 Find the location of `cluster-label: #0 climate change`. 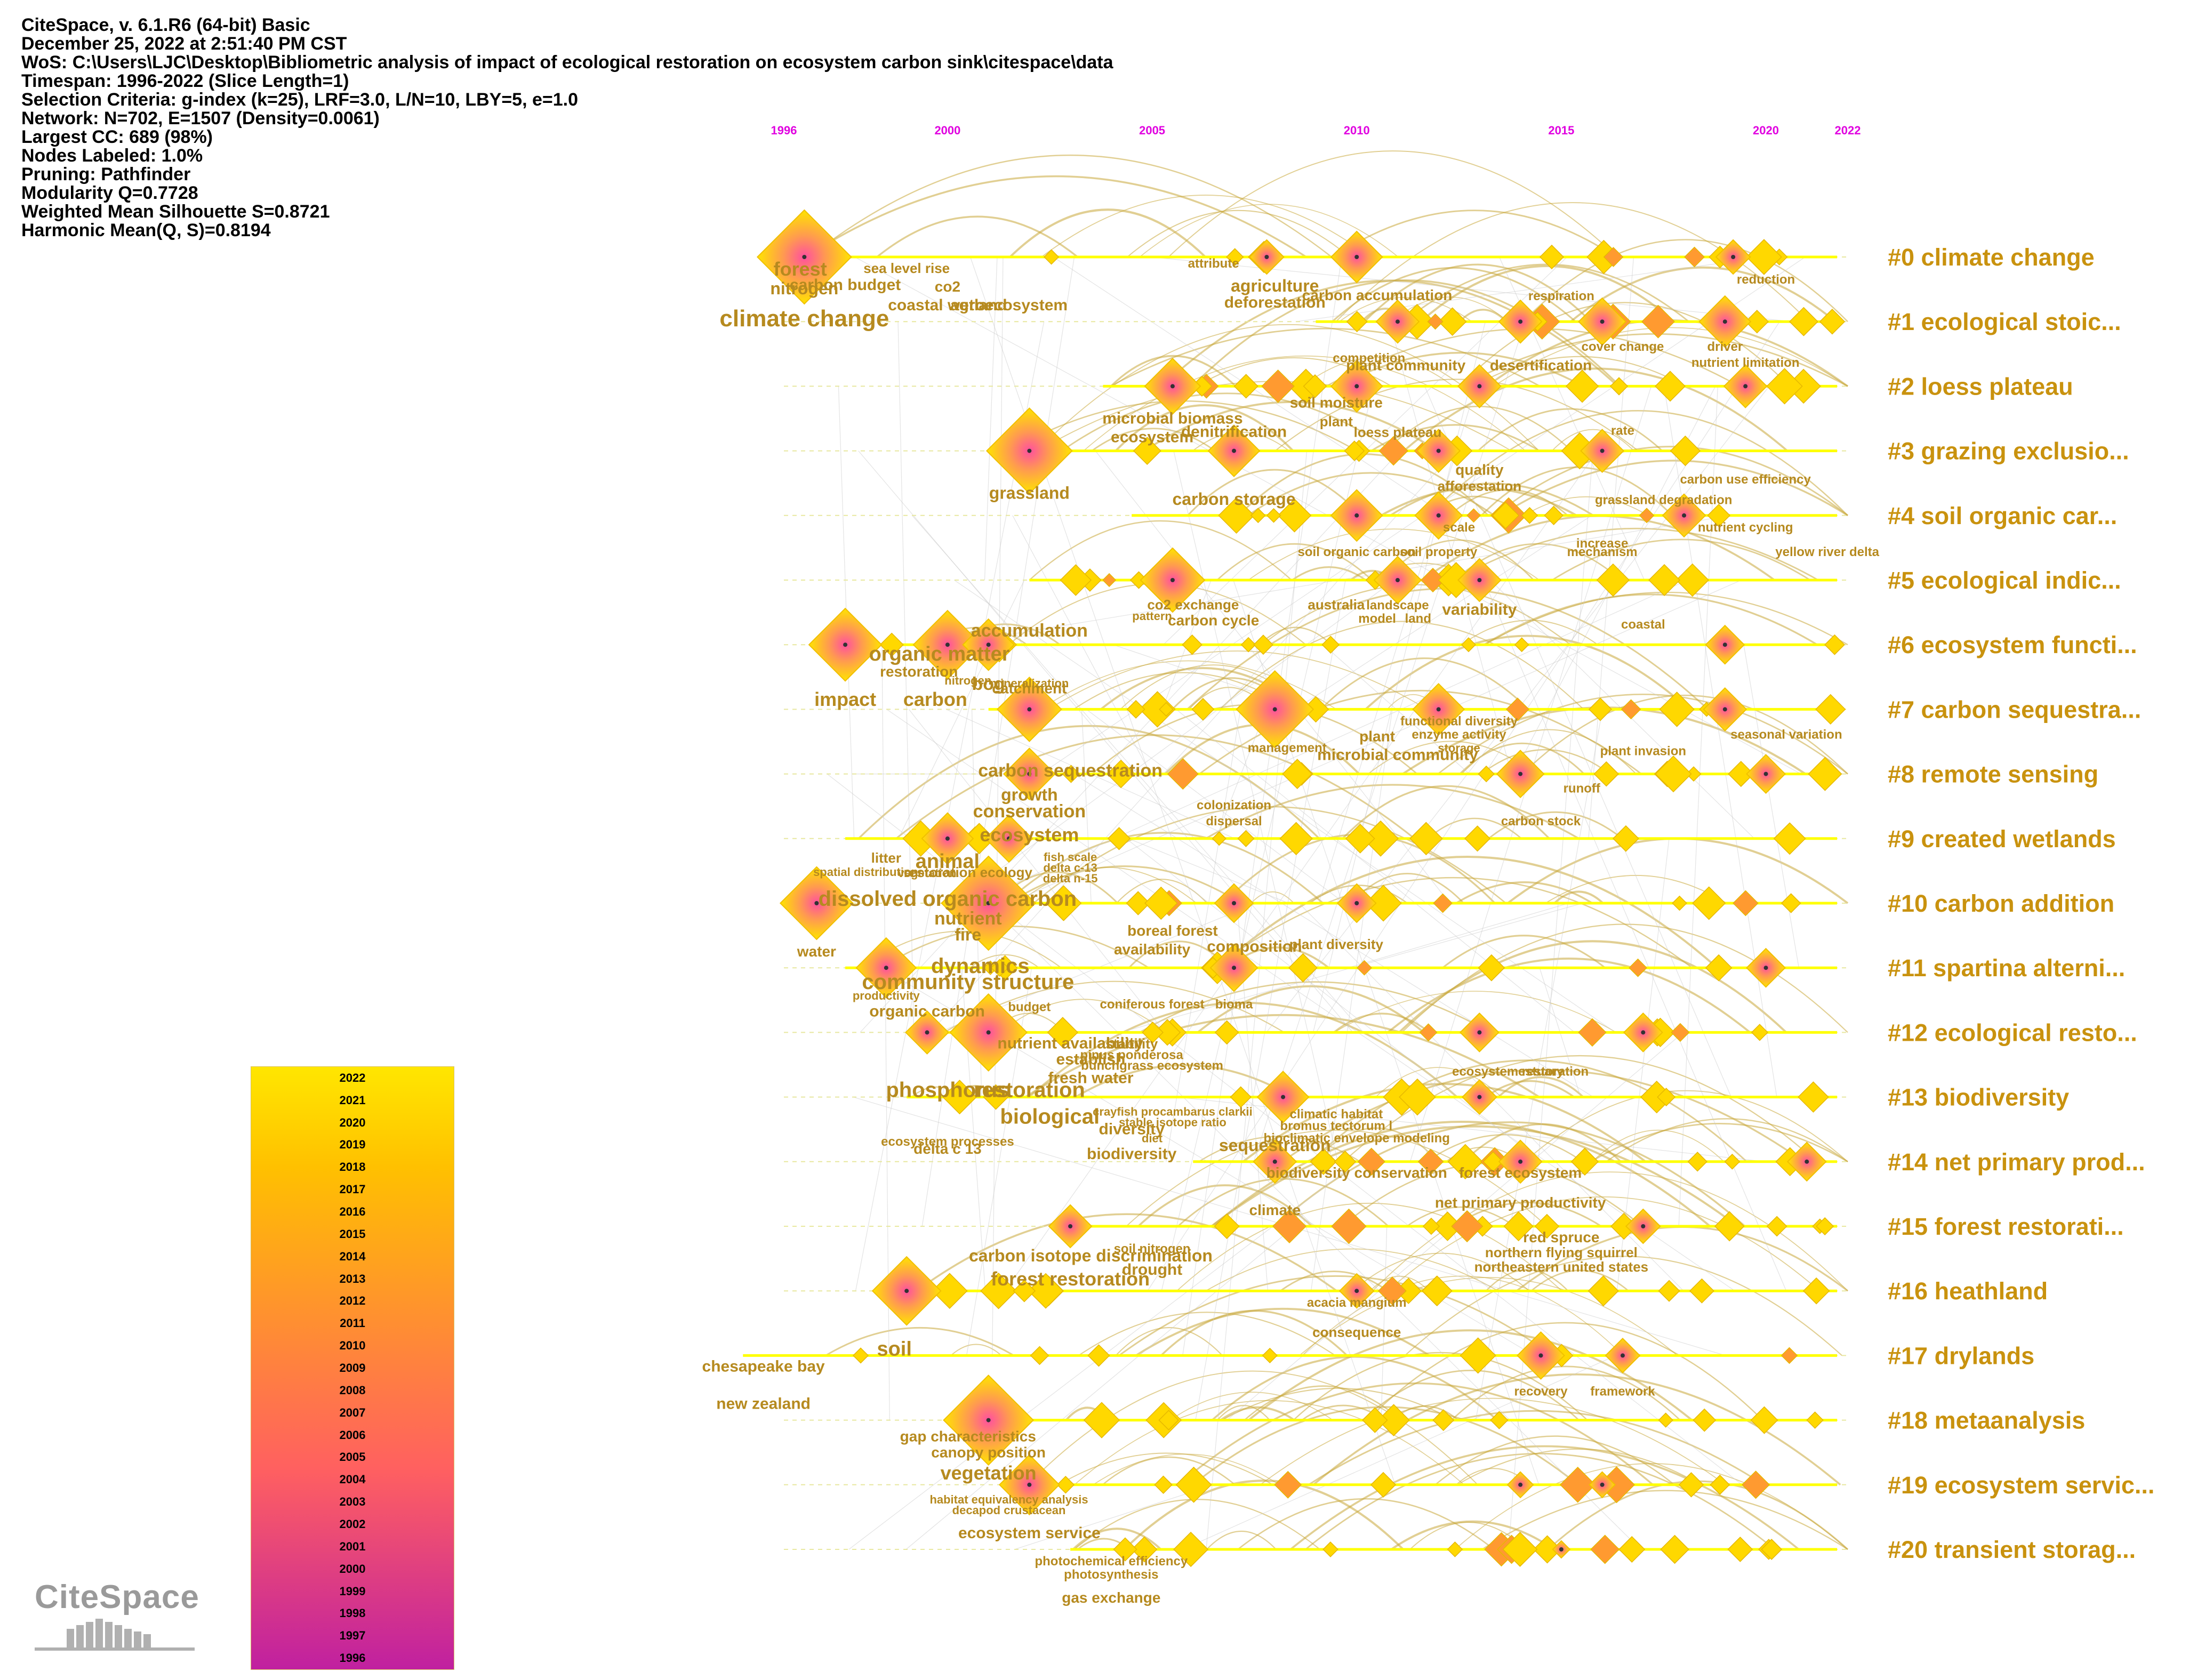

cluster-label: #0 climate change is located at coordinates (1991, 257).